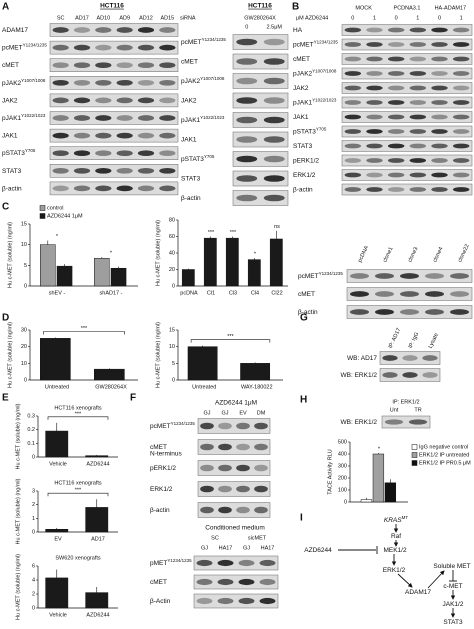 The width and height of the screenshot is (474, 629). What do you see at coordinates (453, 622) in the screenshot?
I see `node-text: STAT3` at bounding box center [453, 622].